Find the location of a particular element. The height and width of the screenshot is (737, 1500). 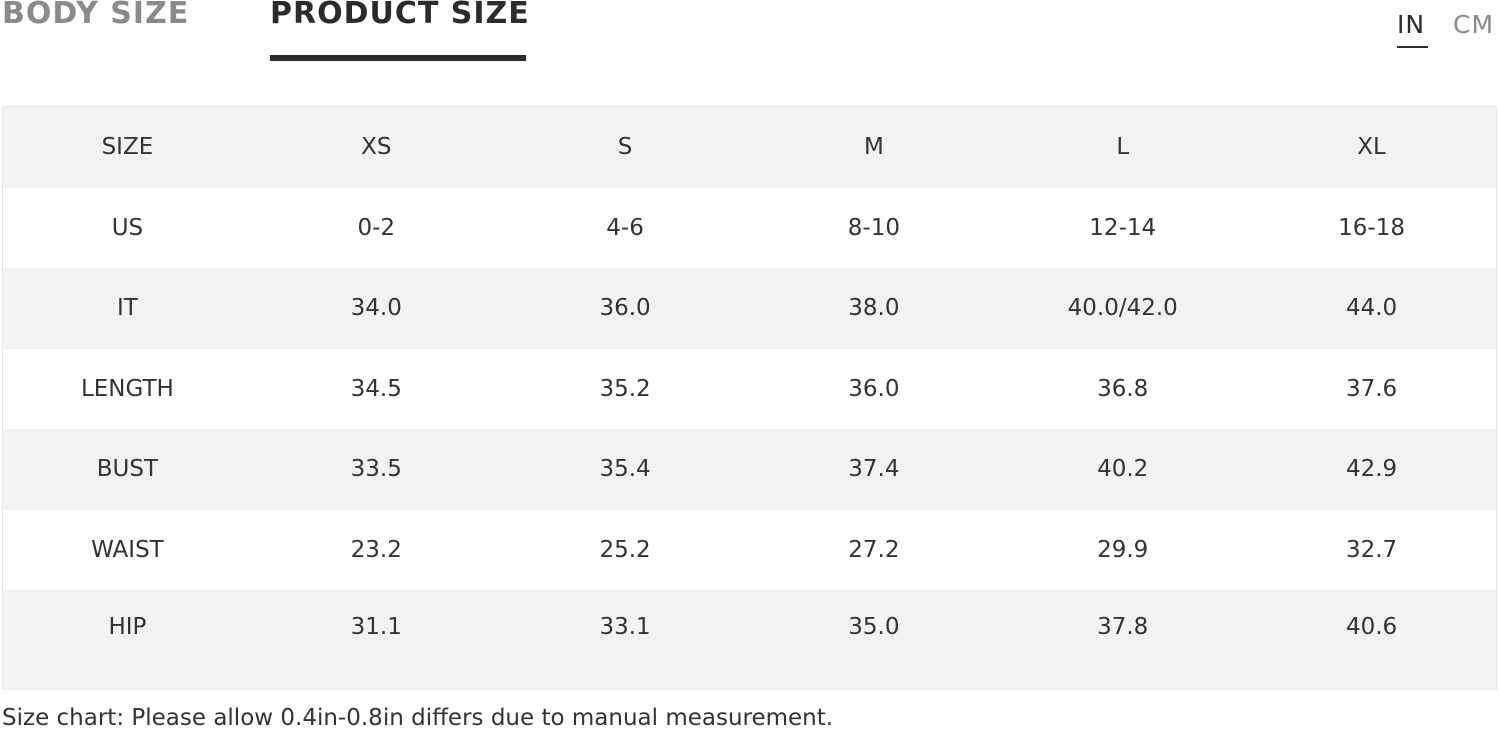

table-row: US 0-2 4-6 8-10 12-14 16-18 is located at coordinates (749, 228).